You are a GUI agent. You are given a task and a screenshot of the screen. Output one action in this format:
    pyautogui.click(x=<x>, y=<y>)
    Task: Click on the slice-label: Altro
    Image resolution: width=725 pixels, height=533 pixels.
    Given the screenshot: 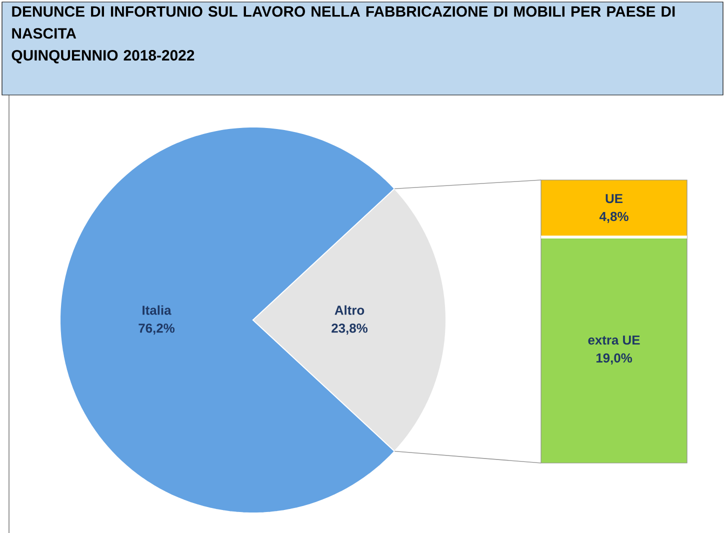 What is the action you would take?
    pyautogui.click(x=349, y=310)
    